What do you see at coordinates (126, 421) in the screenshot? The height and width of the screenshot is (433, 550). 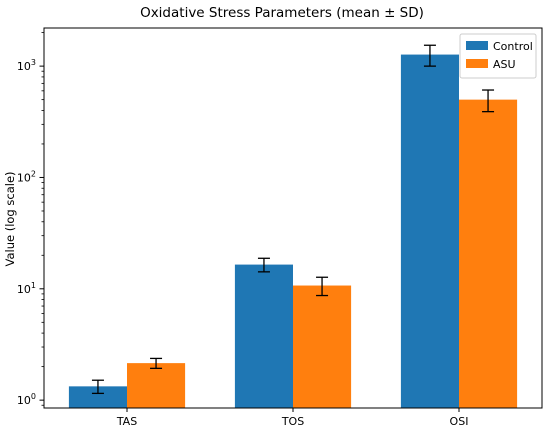 I see `x-tick-label-tas: TAS` at bounding box center [126, 421].